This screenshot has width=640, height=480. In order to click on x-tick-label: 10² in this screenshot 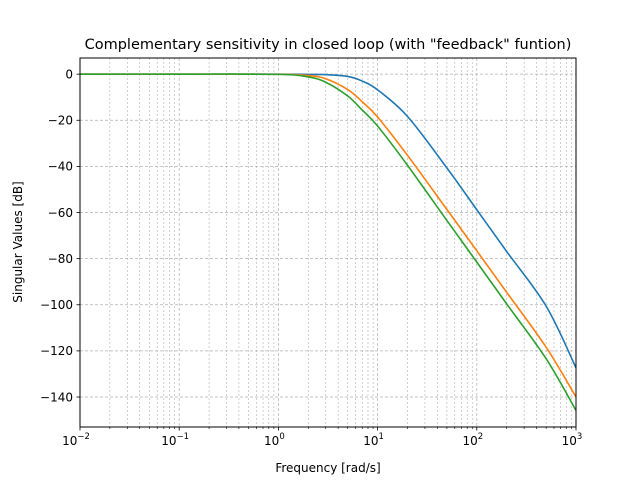, I will do `click(472, 440)`.